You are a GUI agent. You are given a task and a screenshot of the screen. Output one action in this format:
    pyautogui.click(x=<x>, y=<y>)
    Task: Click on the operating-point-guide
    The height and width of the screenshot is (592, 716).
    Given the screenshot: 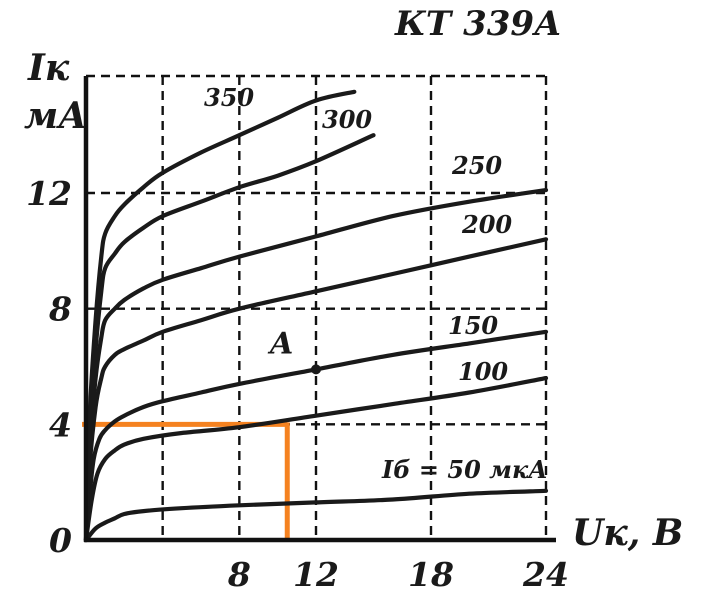 What is the action you would take?
    pyautogui.click(x=186, y=480)
    